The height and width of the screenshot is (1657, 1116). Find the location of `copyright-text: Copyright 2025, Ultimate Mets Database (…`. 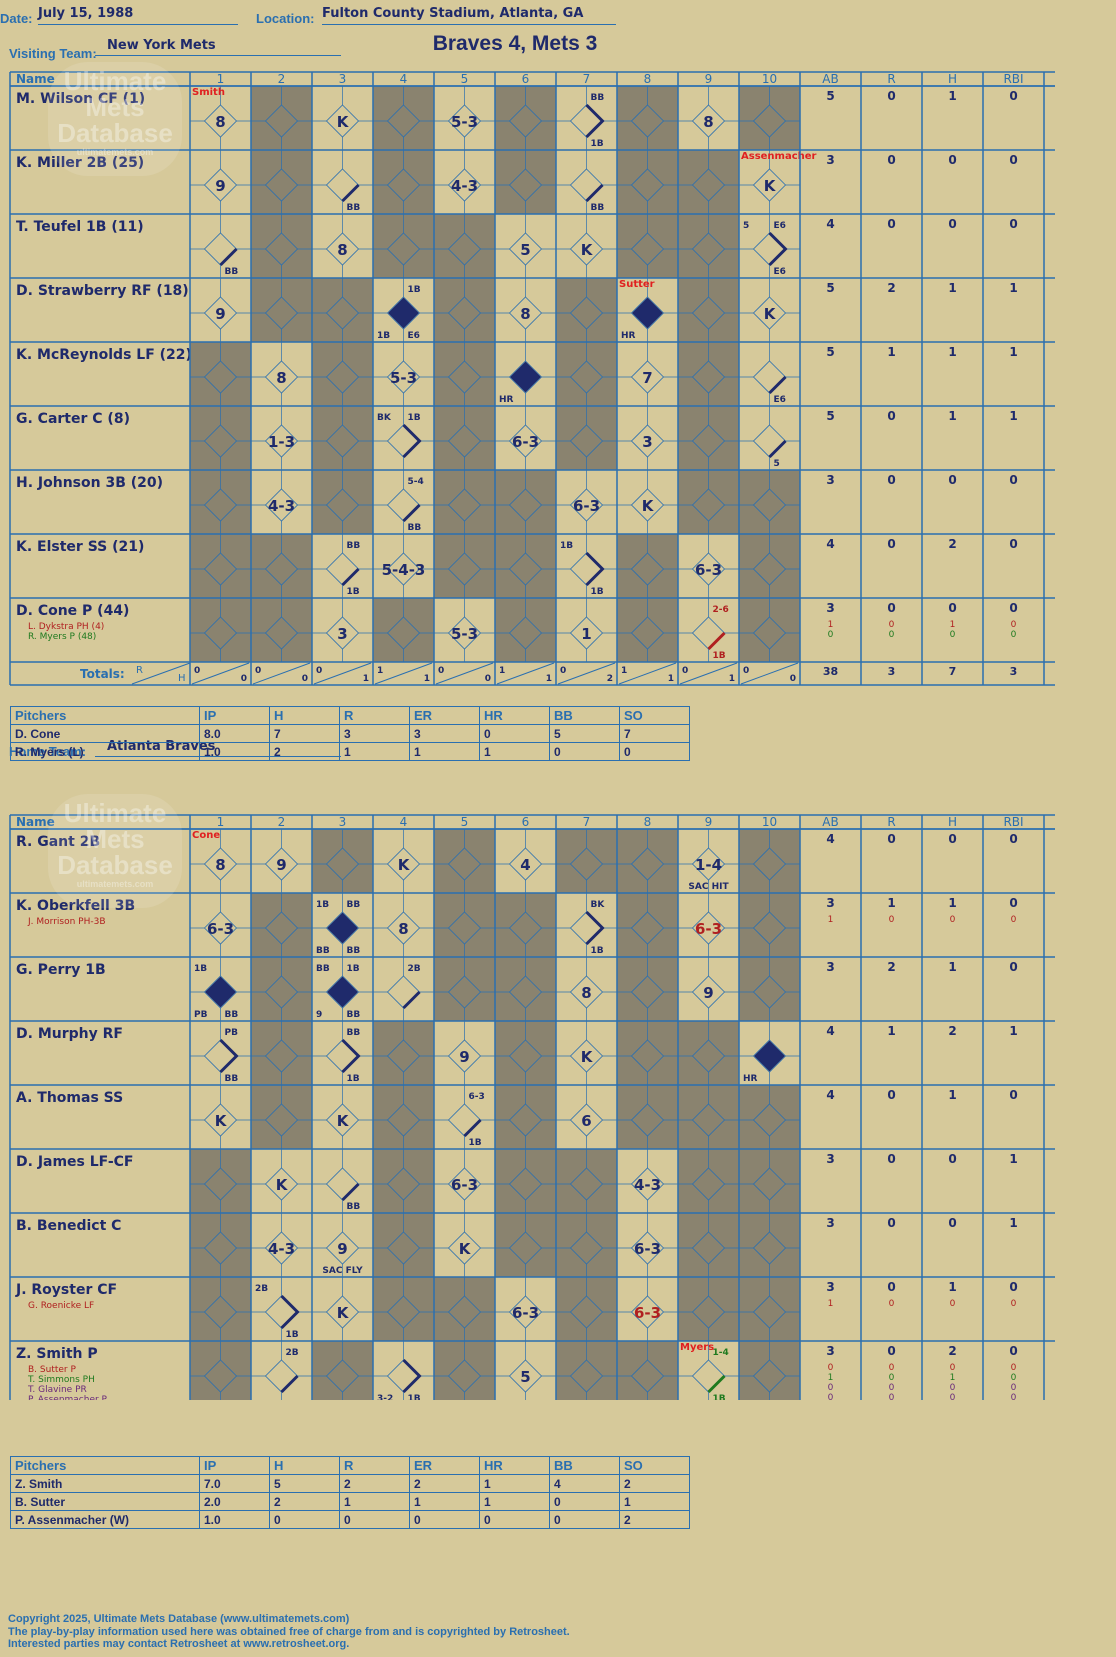

copyright-text: Copyright 2025, Ultimate Mets Database (… is located at coordinates (179, 1619).